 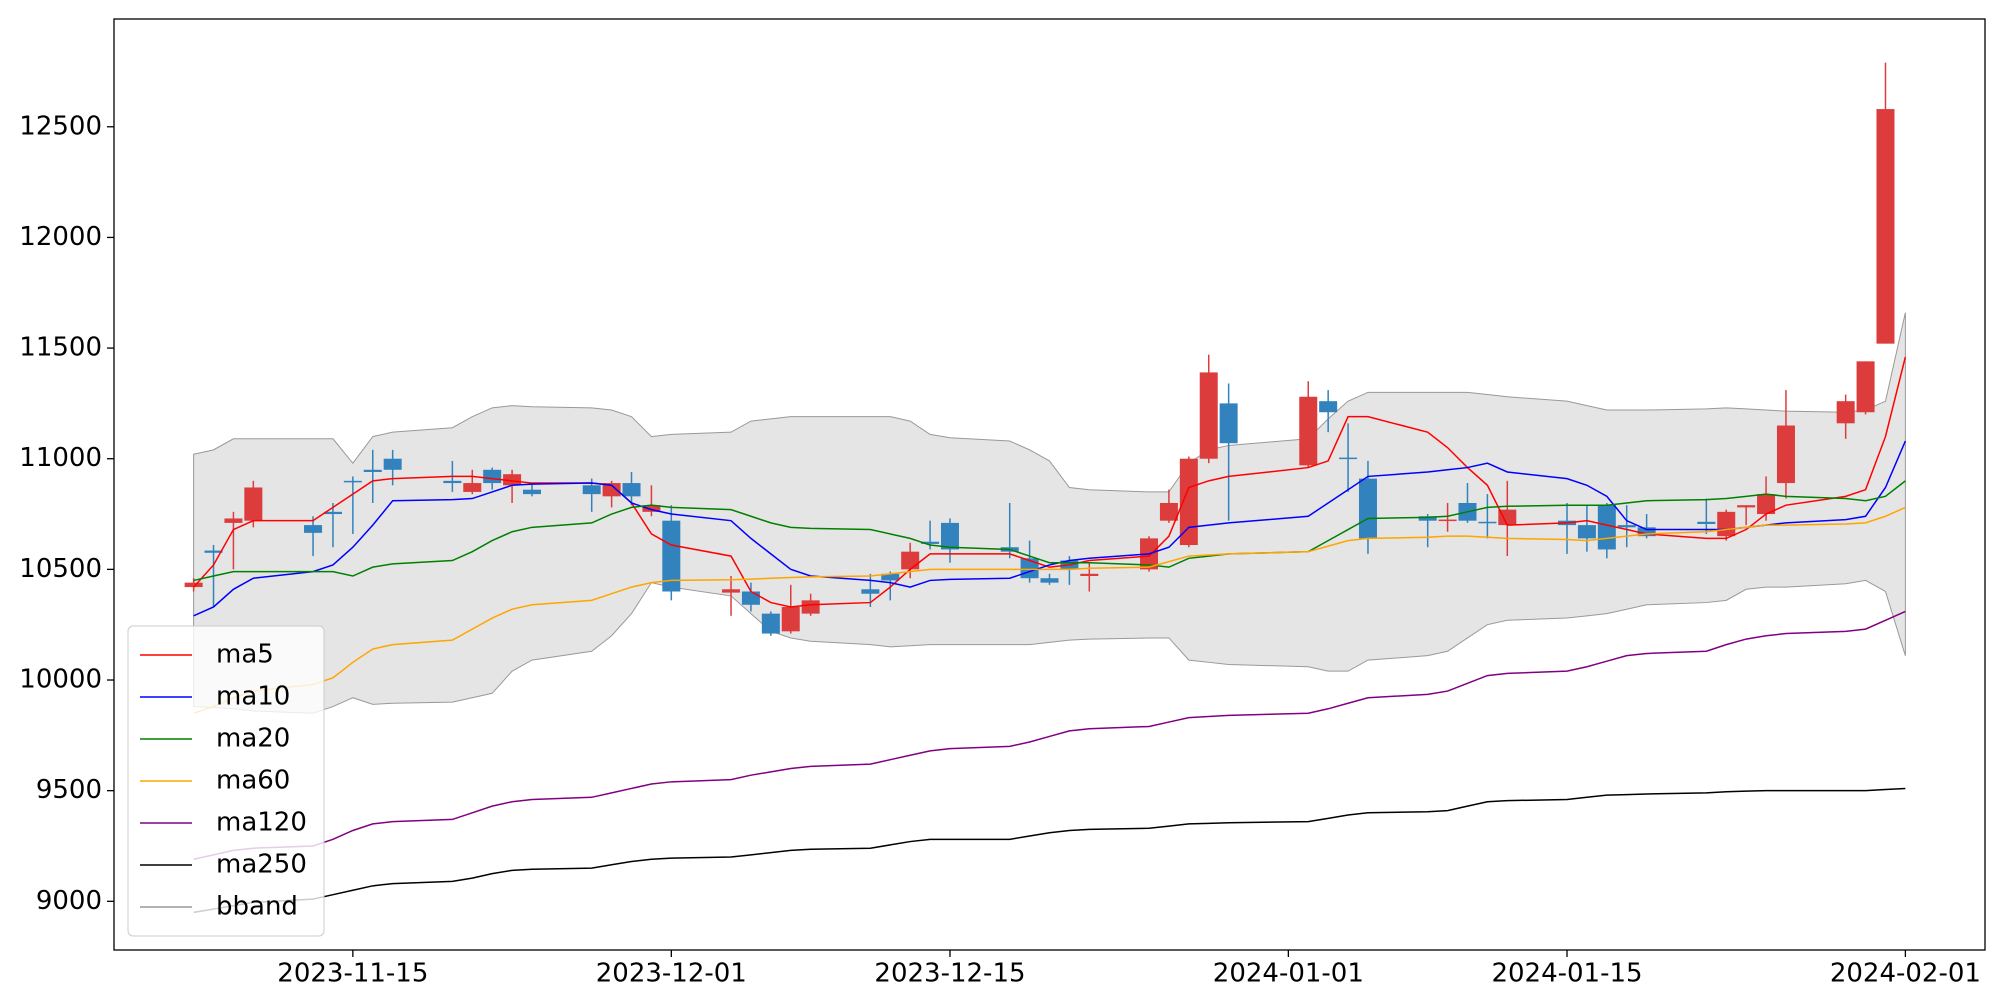 What do you see at coordinates (245, 655) in the screenshot?
I see `legend-label: ma5` at bounding box center [245, 655].